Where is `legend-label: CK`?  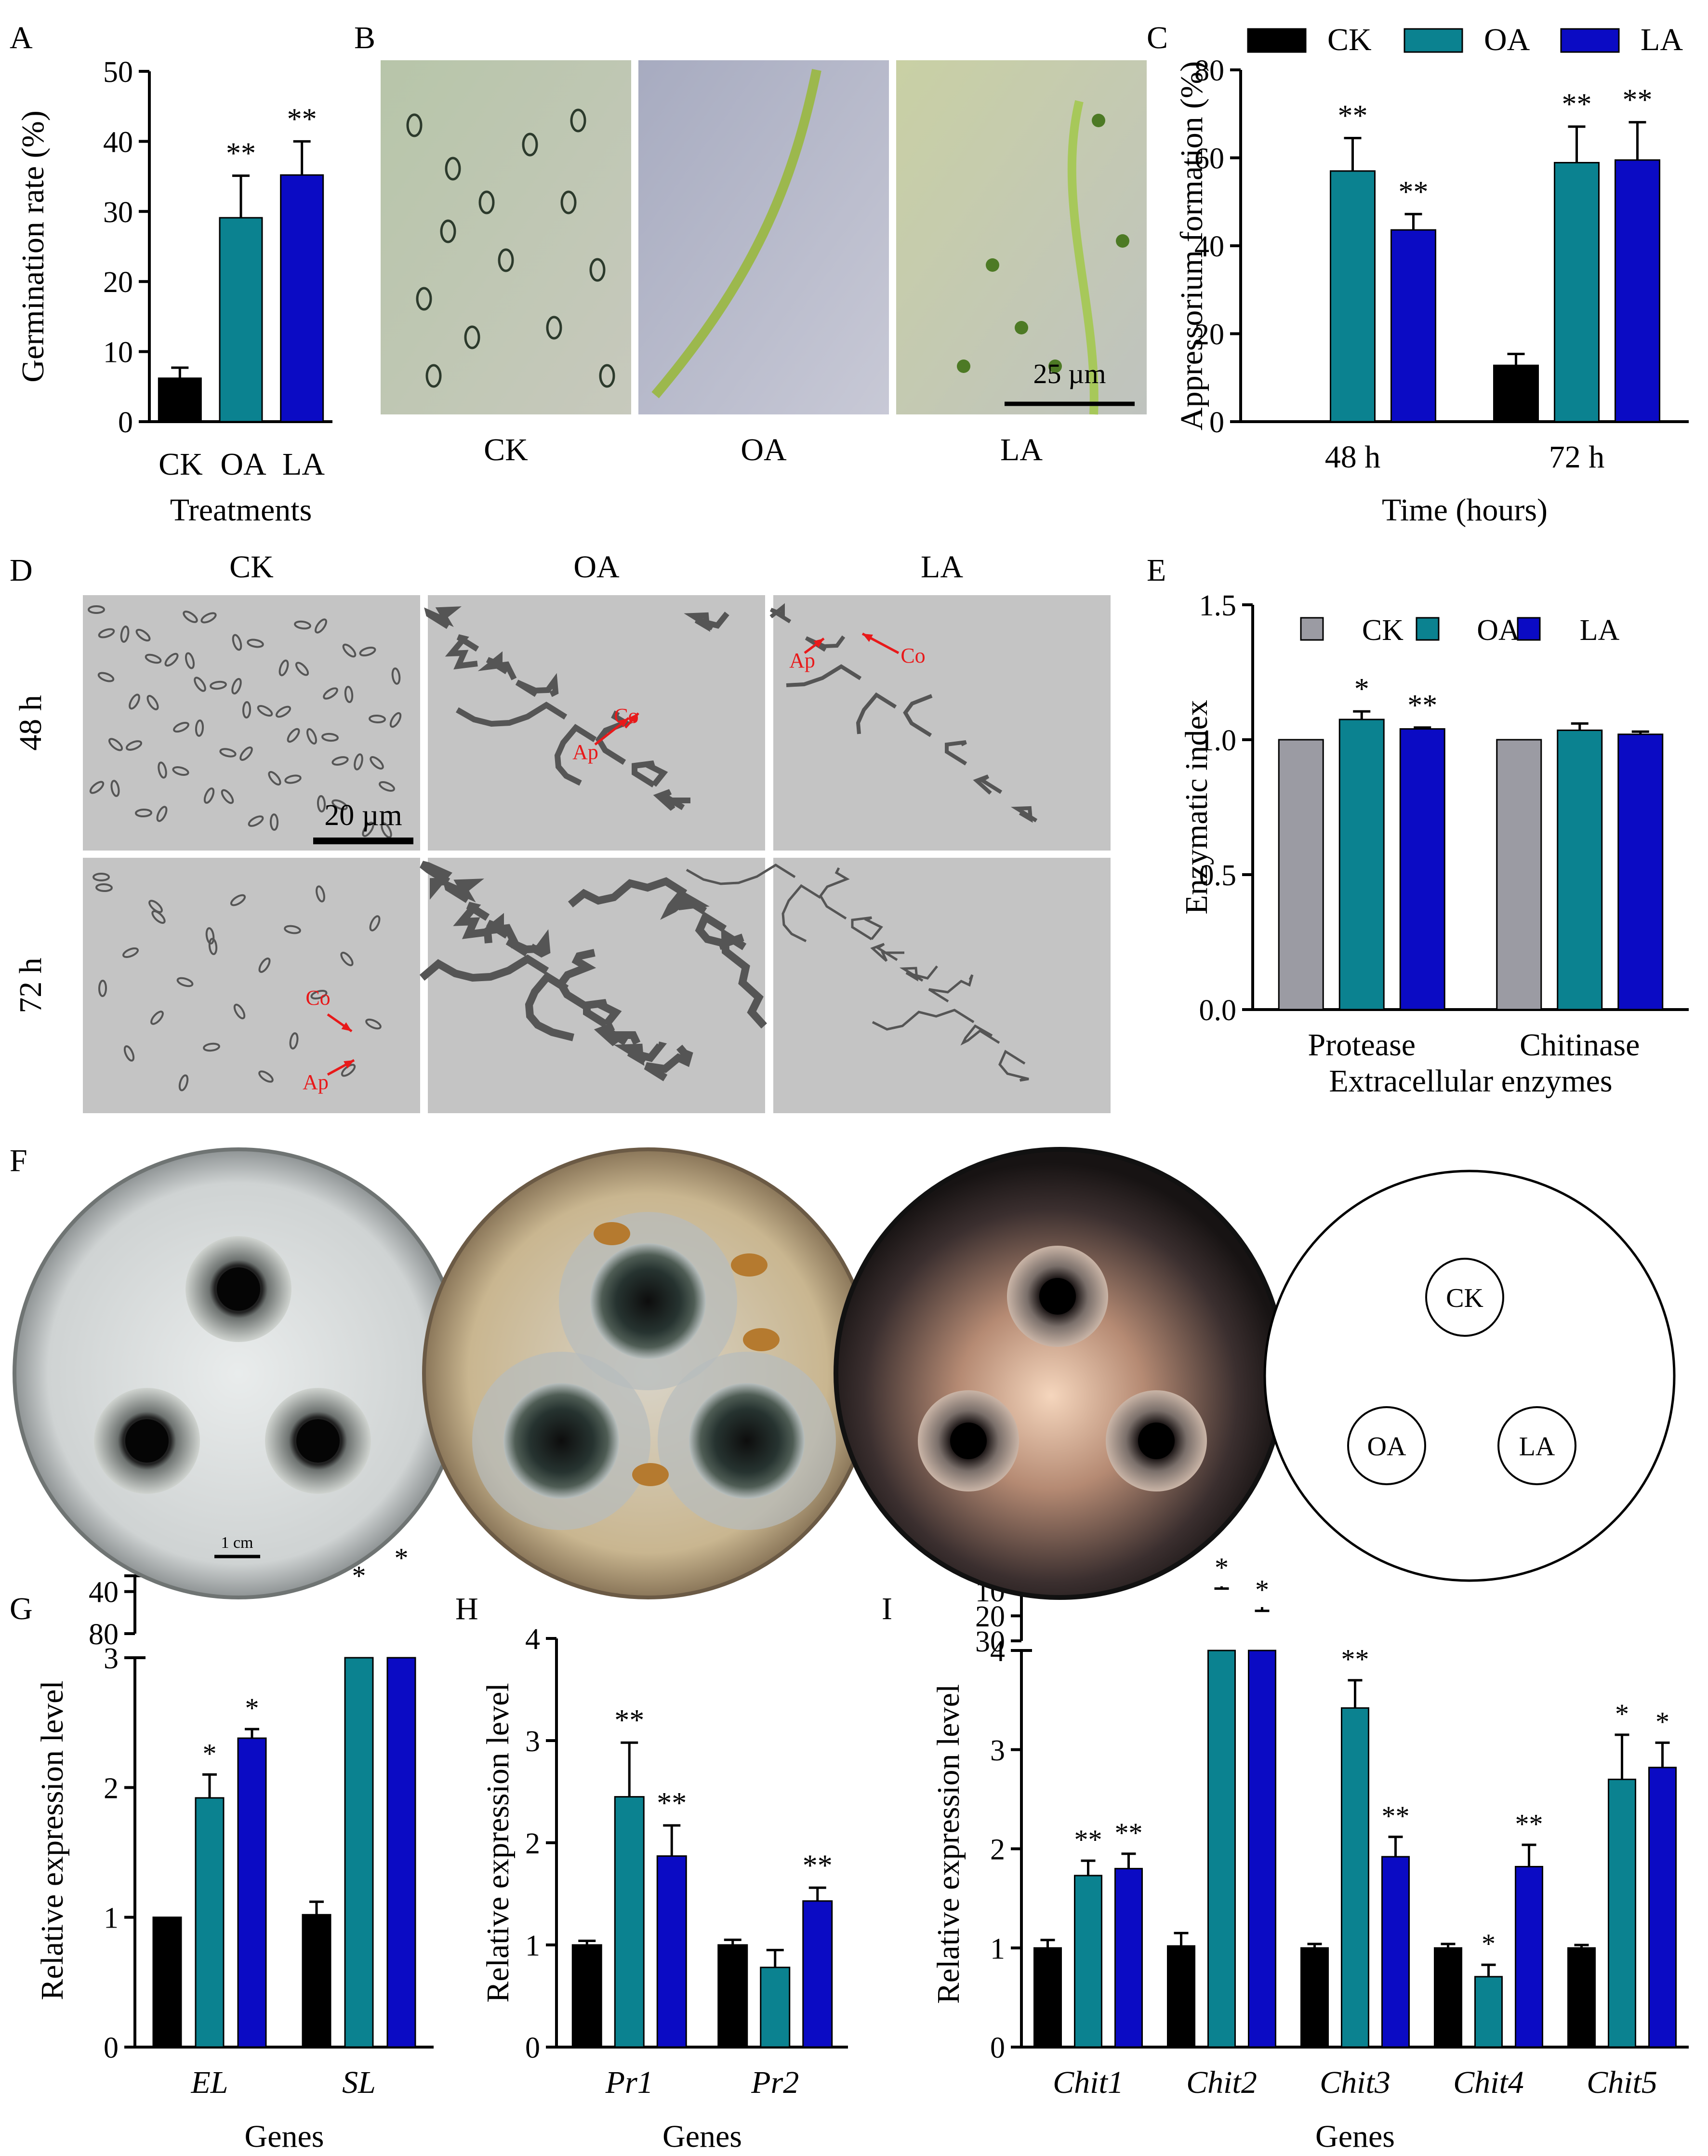 legend-label: CK is located at coordinates (1382, 630).